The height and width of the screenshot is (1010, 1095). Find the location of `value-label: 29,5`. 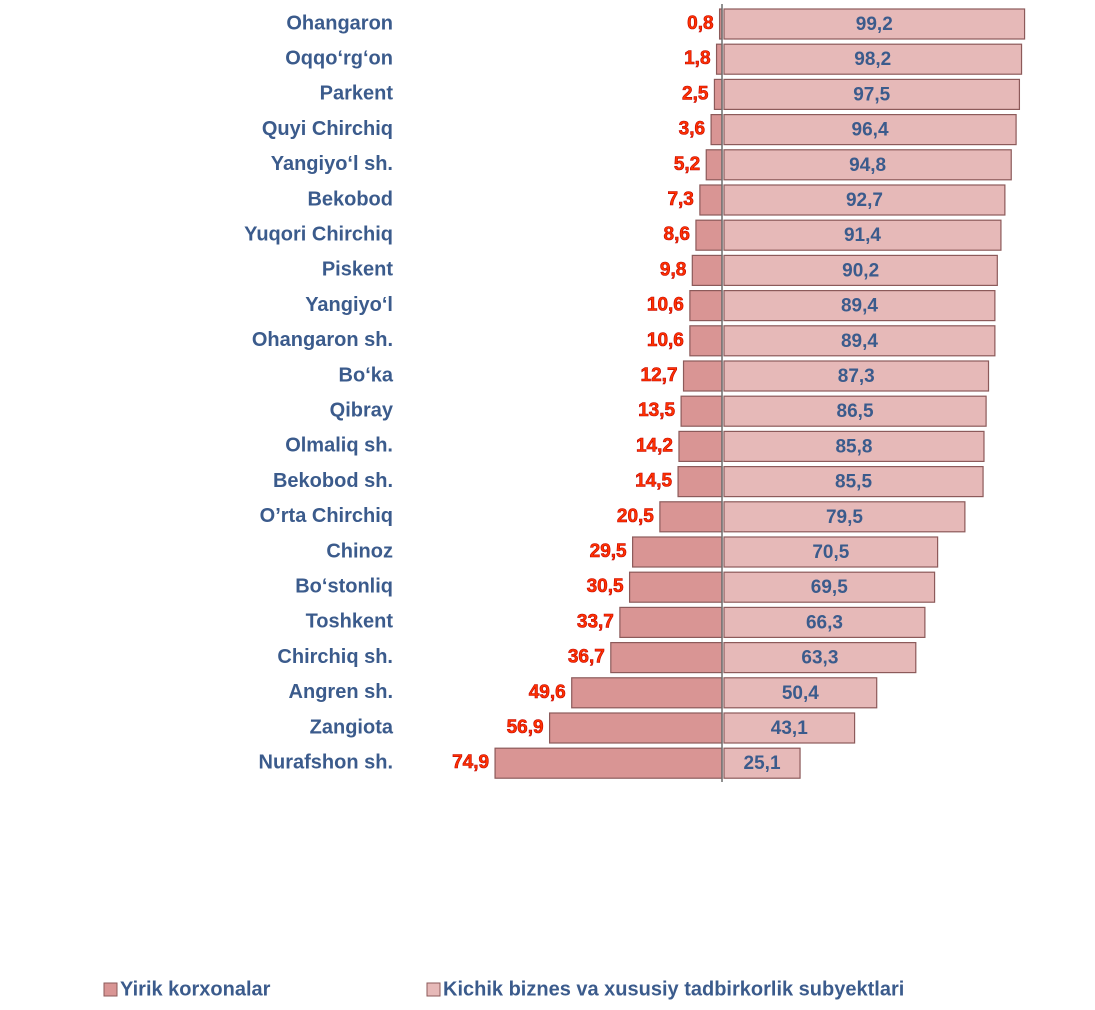

value-label: 29,5 is located at coordinates (608, 551).